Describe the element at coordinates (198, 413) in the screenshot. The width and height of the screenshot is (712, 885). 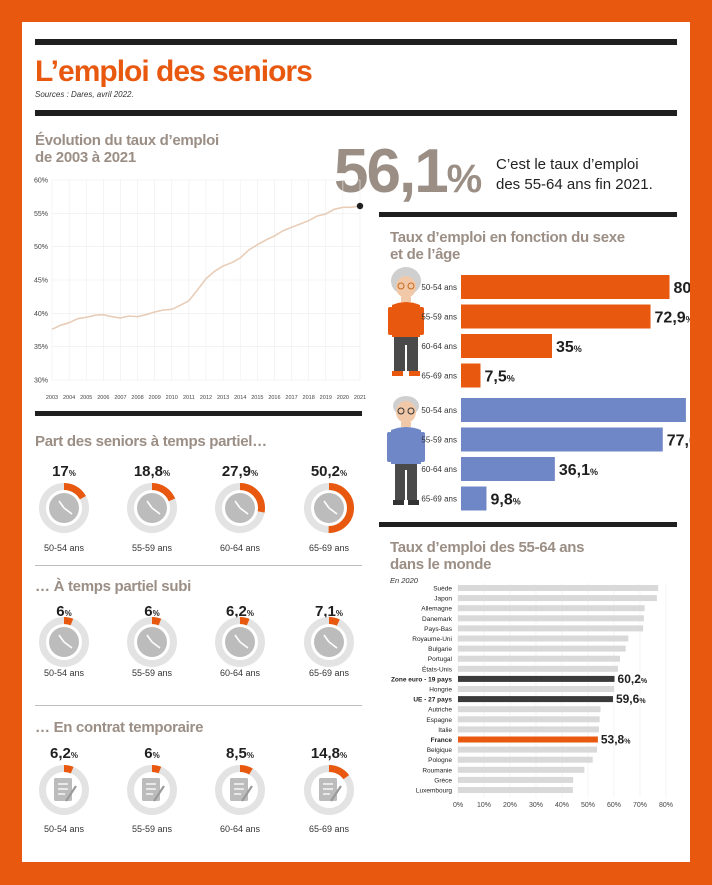
I see `partial-rule` at that location.